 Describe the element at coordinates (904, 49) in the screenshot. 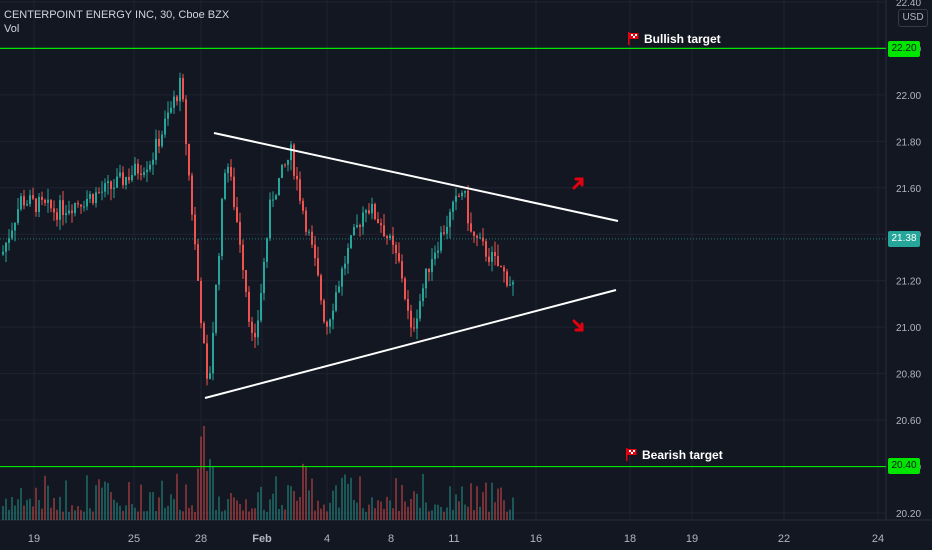

I see `bullish-price-tag: 22.20` at that location.